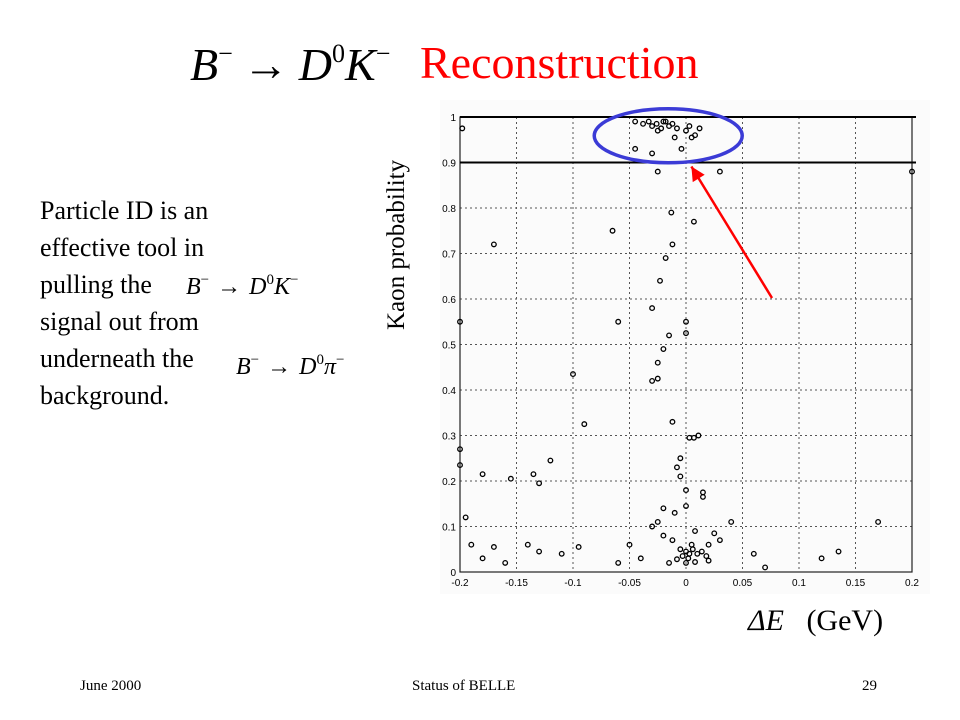  Describe the element at coordinates (799, 583) in the screenshot. I see `x-tick-label: 0.1` at that location.